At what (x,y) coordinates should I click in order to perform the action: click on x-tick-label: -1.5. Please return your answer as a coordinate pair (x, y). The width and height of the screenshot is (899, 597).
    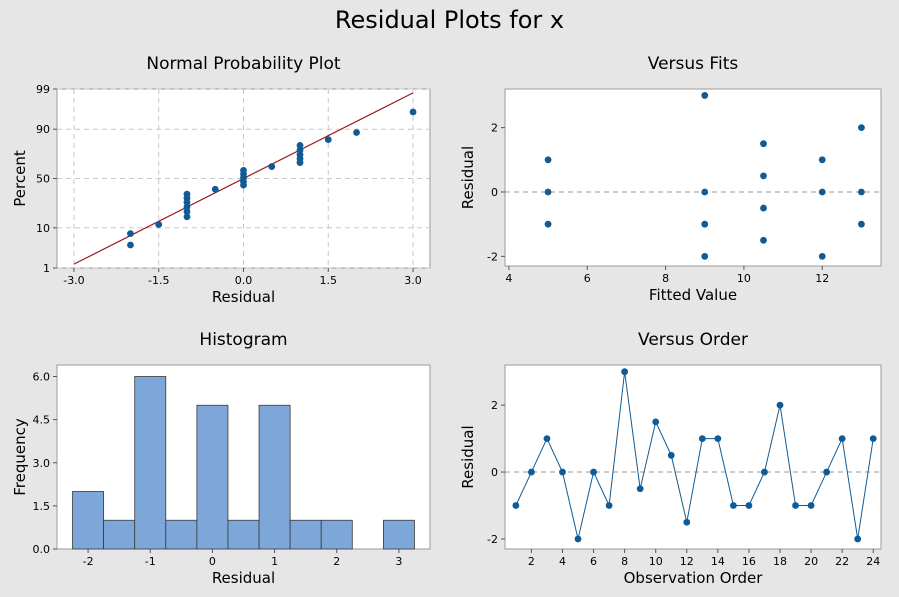
    Looking at the image, I should click on (158, 280).